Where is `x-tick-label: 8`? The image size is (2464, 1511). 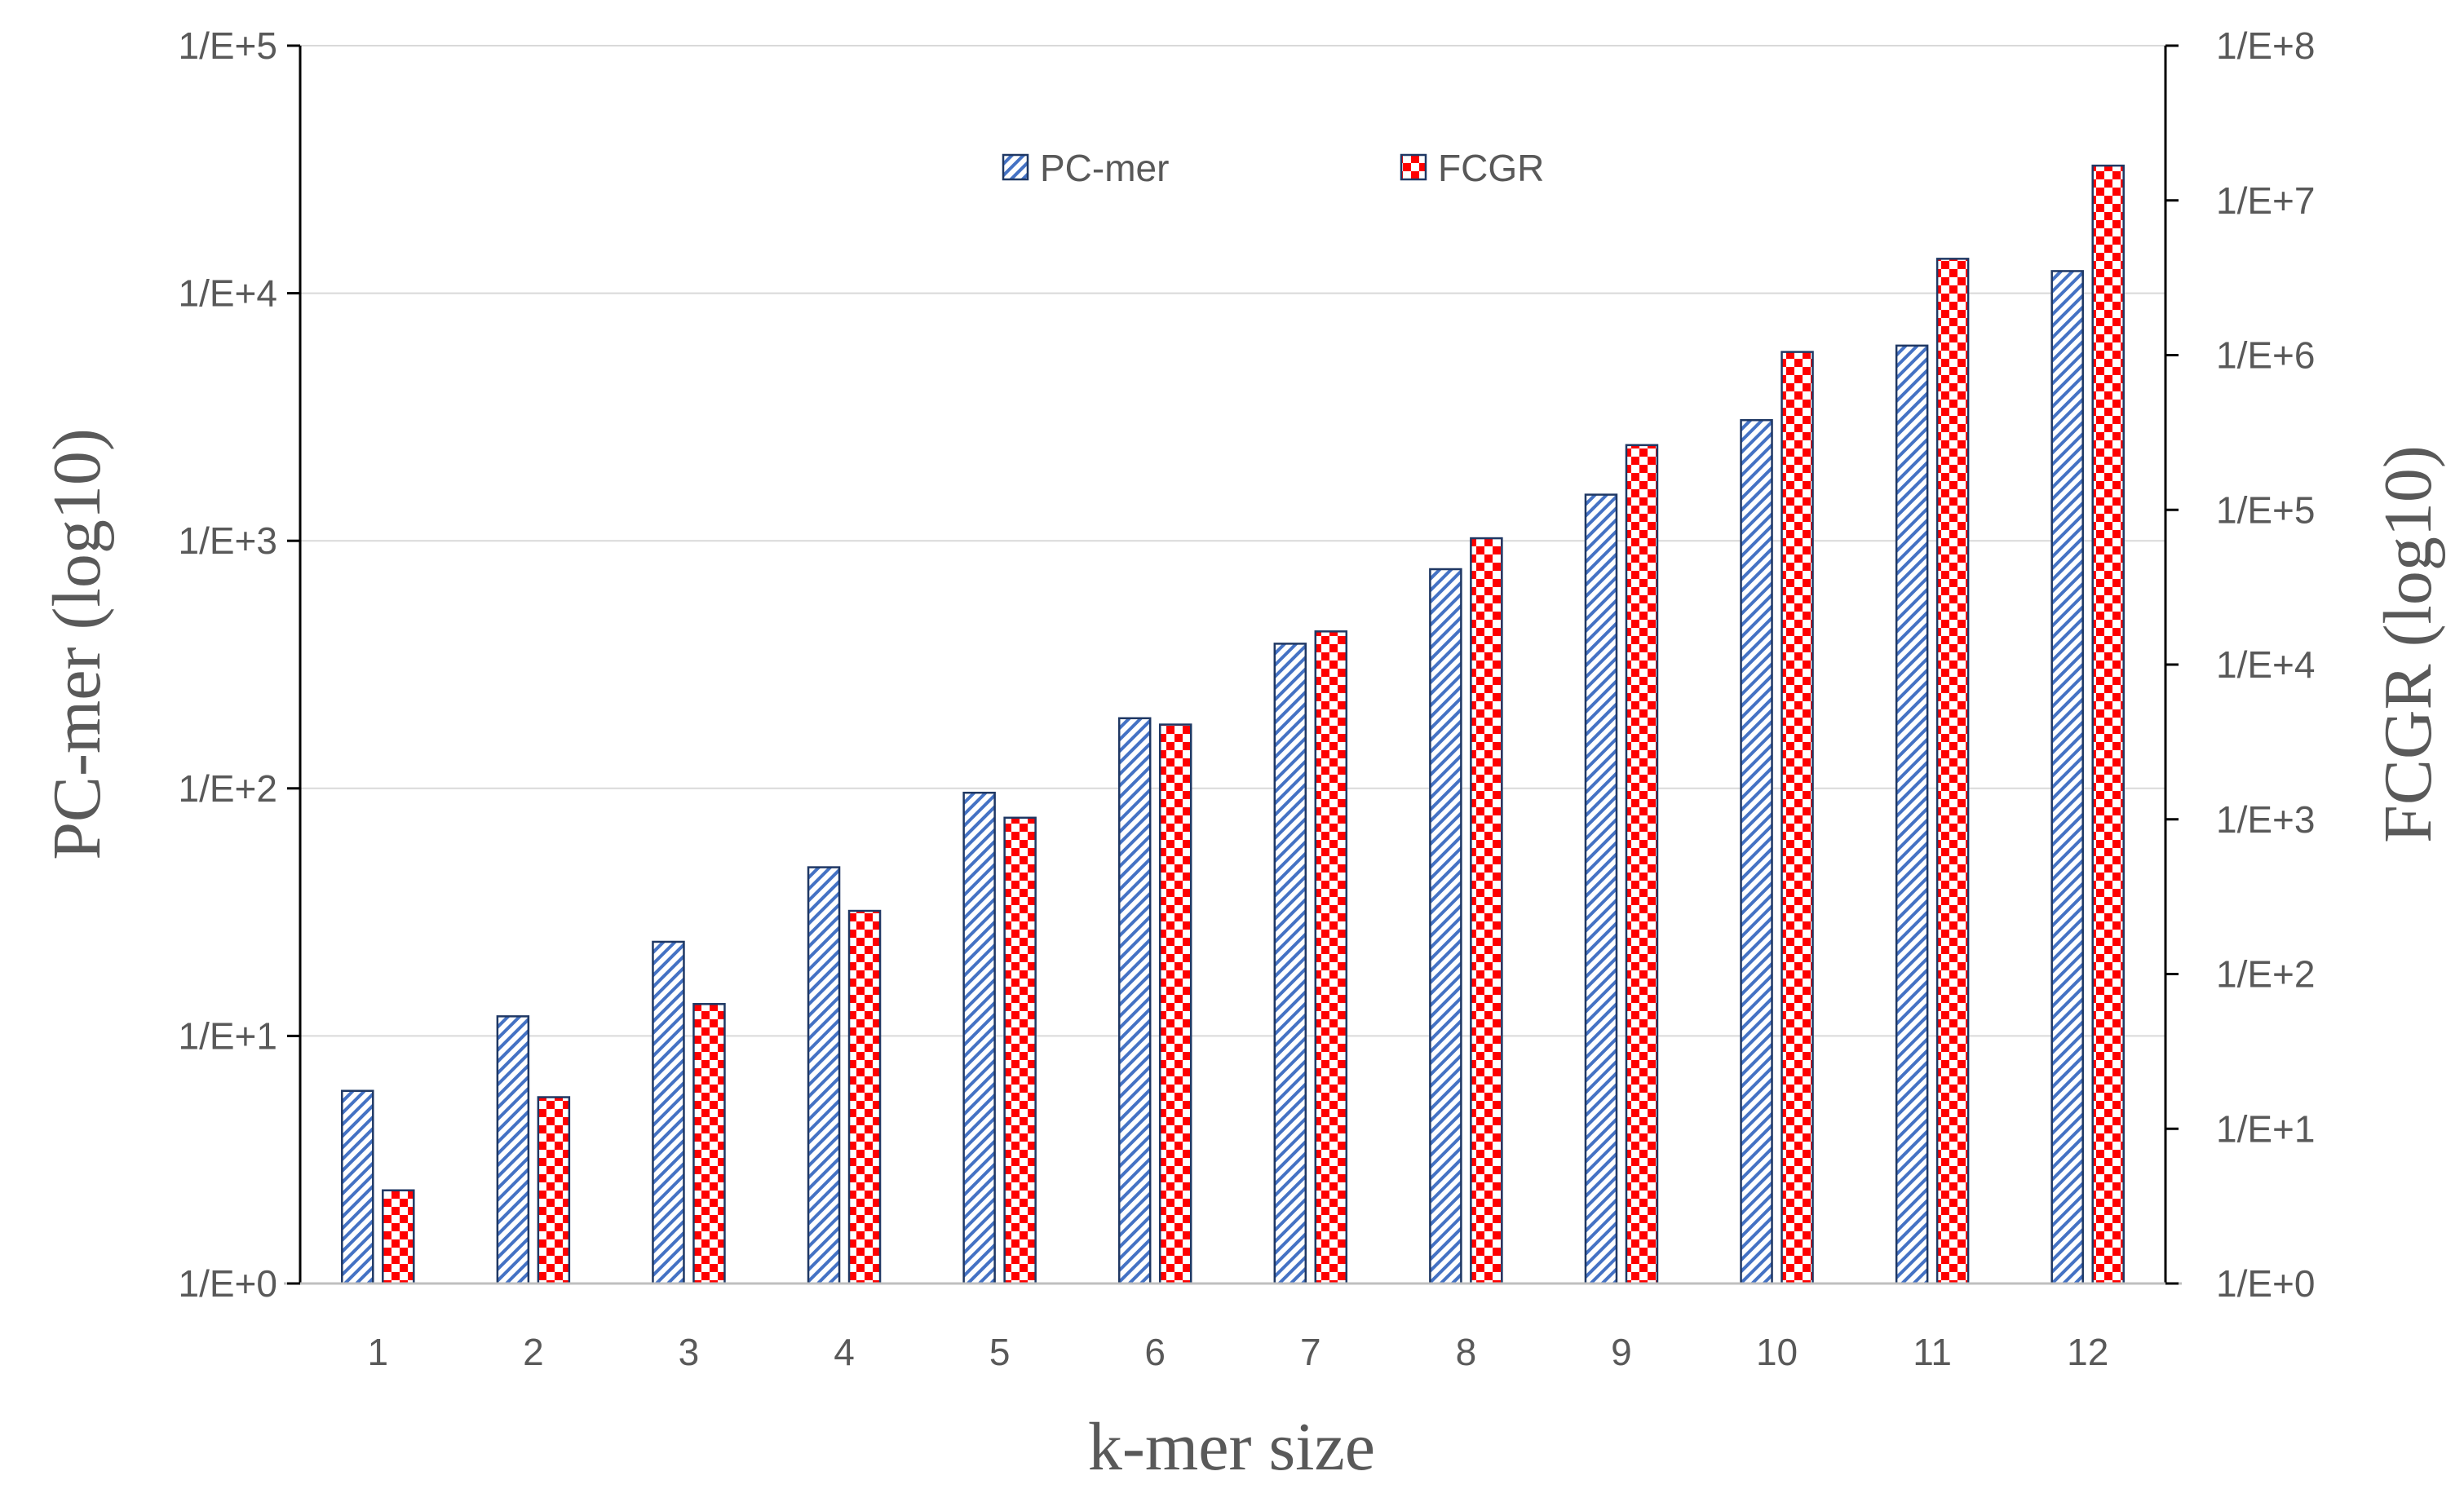
x-tick-label: 8 is located at coordinates (1466, 1352).